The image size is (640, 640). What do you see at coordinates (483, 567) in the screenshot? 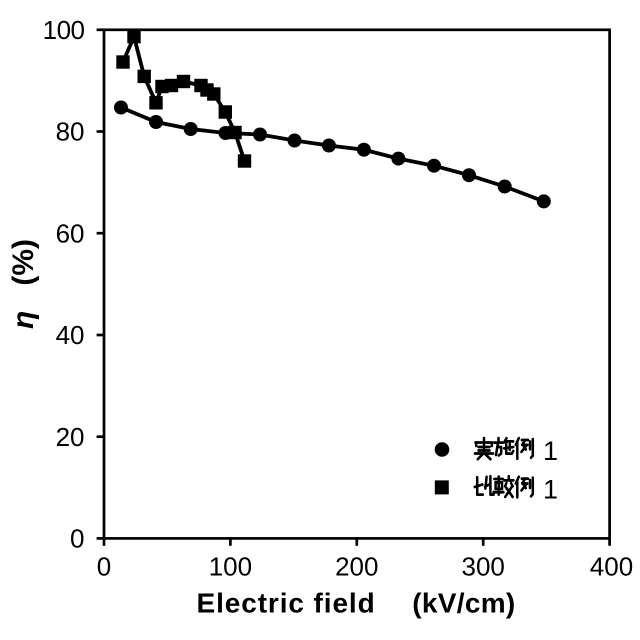
I see `svg-text: 300` at bounding box center [483, 567].